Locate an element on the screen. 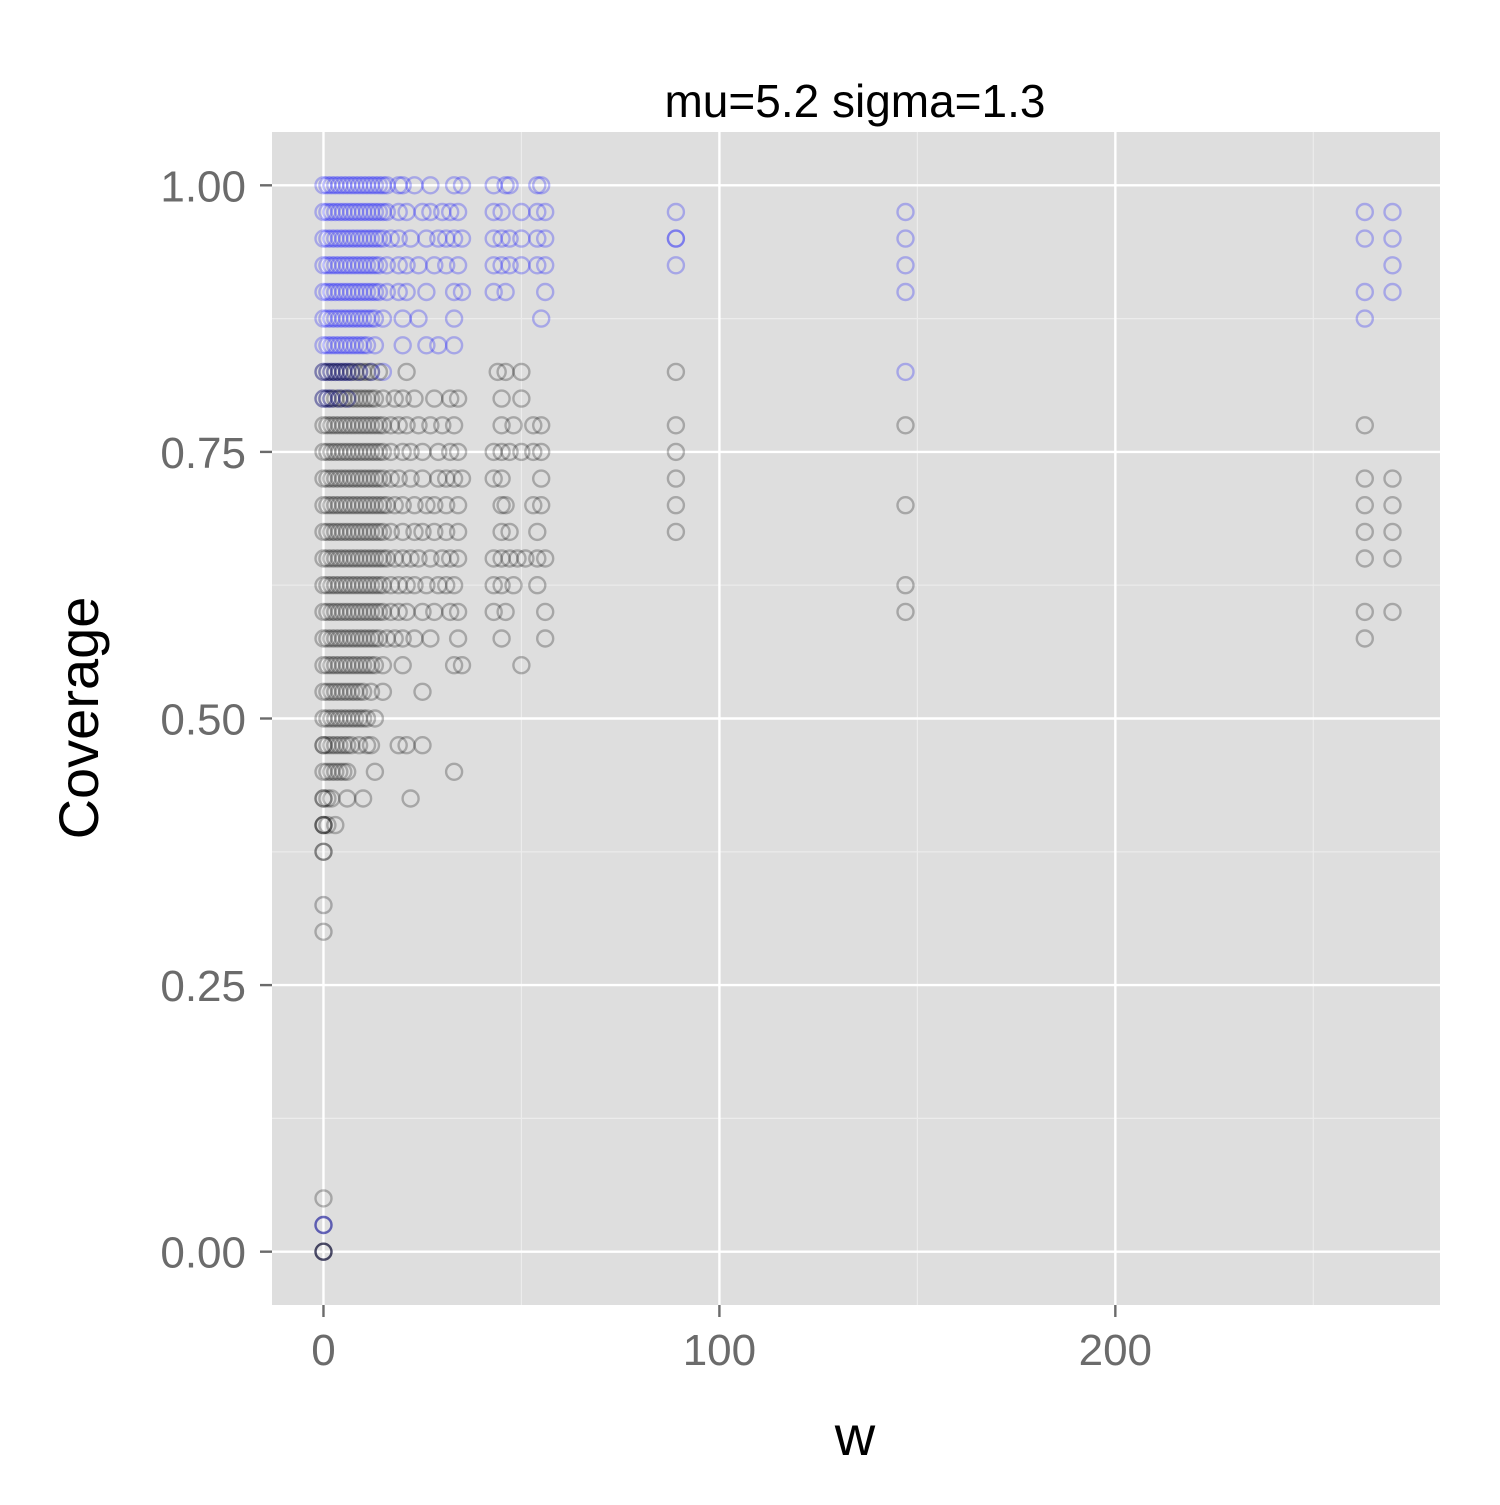  x-tick-label: 200 is located at coordinates (1115, 1350).